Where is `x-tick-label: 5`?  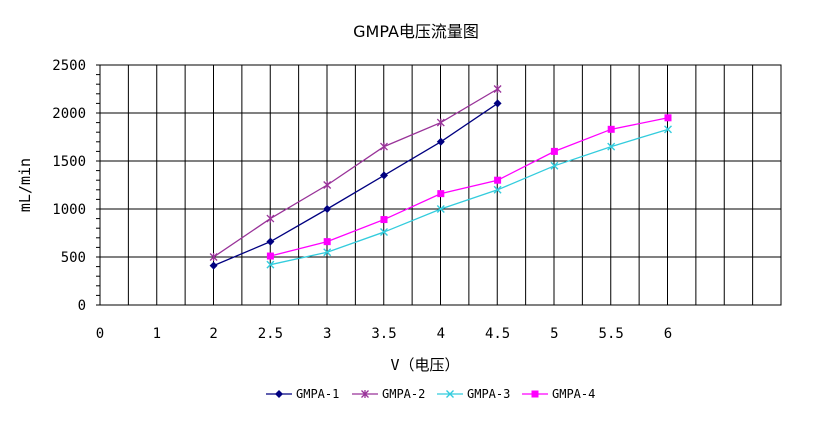 x-tick-label: 5 is located at coordinates (554, 334).